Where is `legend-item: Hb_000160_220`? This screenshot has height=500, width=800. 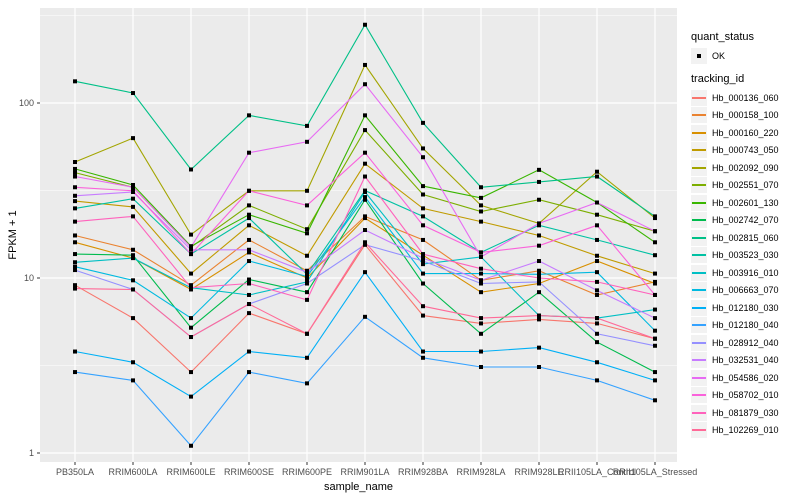
legend-item: Hb_000160_220 is located at coordinates (745, 132).